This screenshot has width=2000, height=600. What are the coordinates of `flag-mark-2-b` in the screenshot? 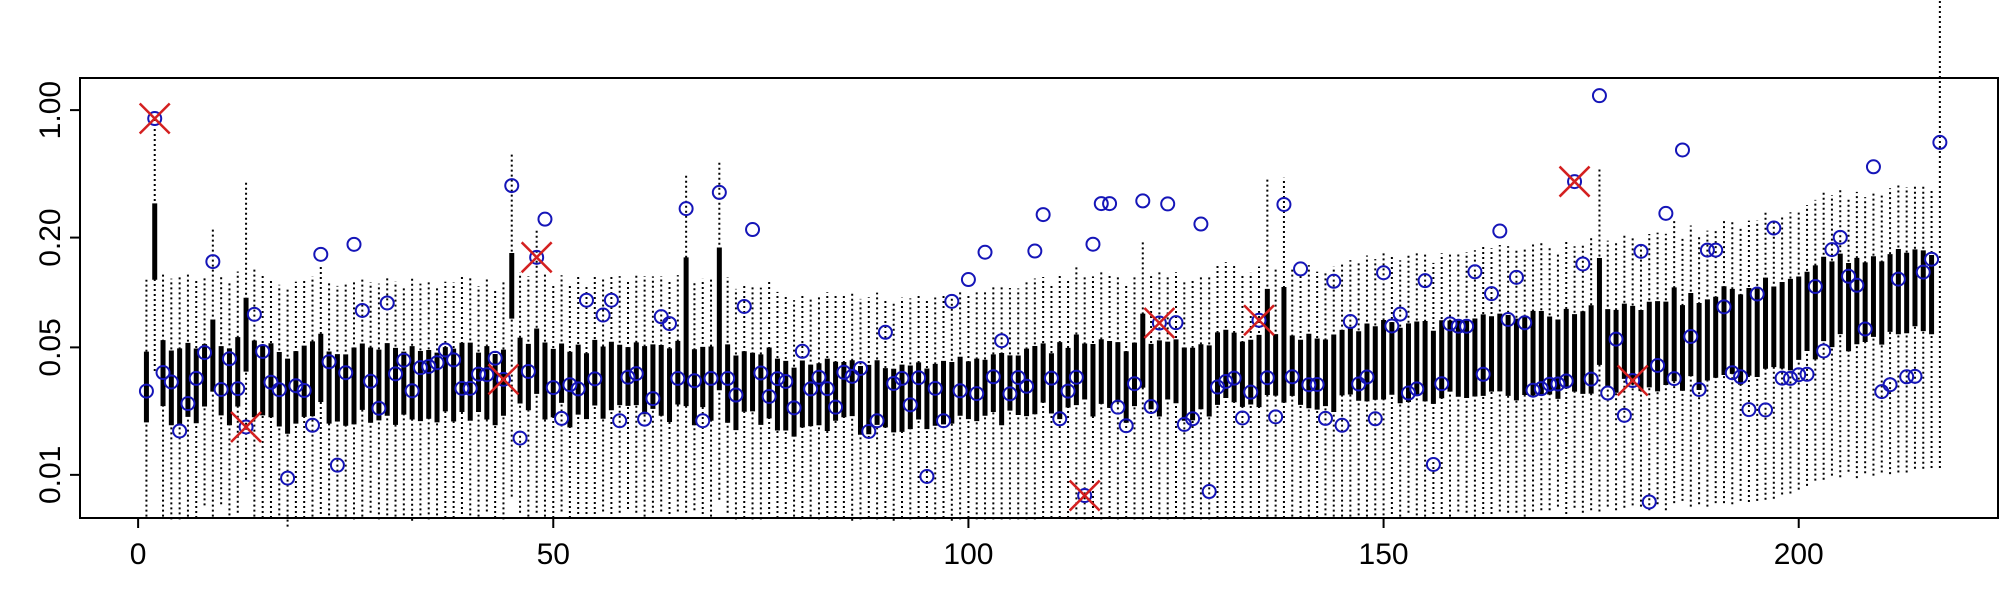 It's located at (154, 118).